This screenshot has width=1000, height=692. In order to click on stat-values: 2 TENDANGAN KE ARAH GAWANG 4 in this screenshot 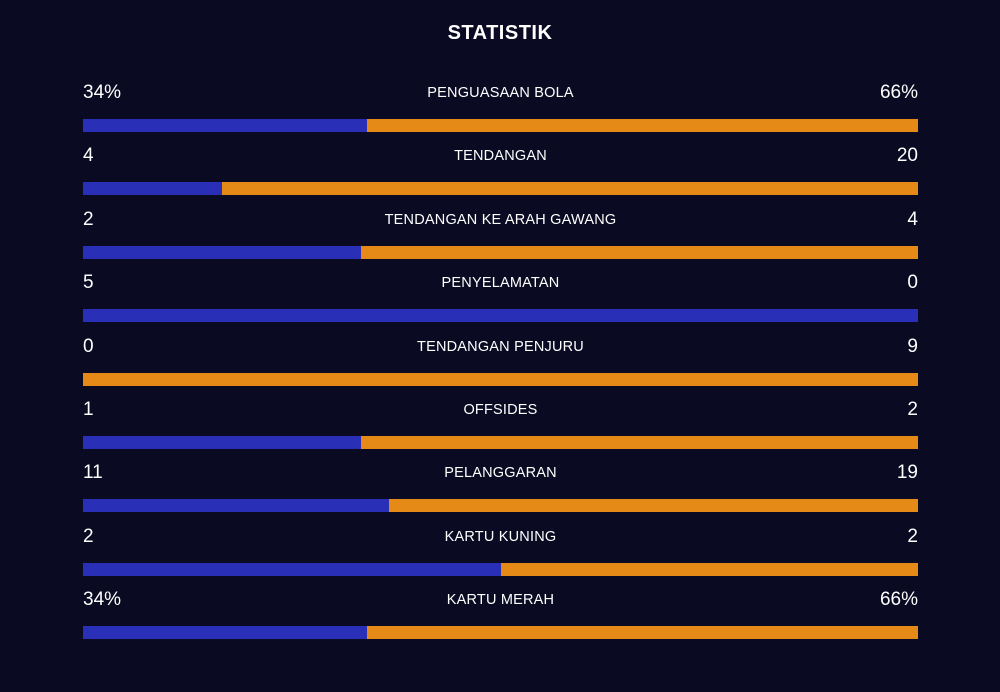, I will do `click(500, 220)`.